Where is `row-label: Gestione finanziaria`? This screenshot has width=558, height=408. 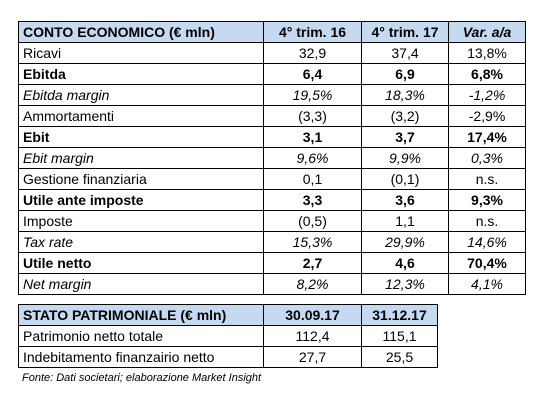 row-label: Gestione finanziaria is located at coordinates (141, 179).